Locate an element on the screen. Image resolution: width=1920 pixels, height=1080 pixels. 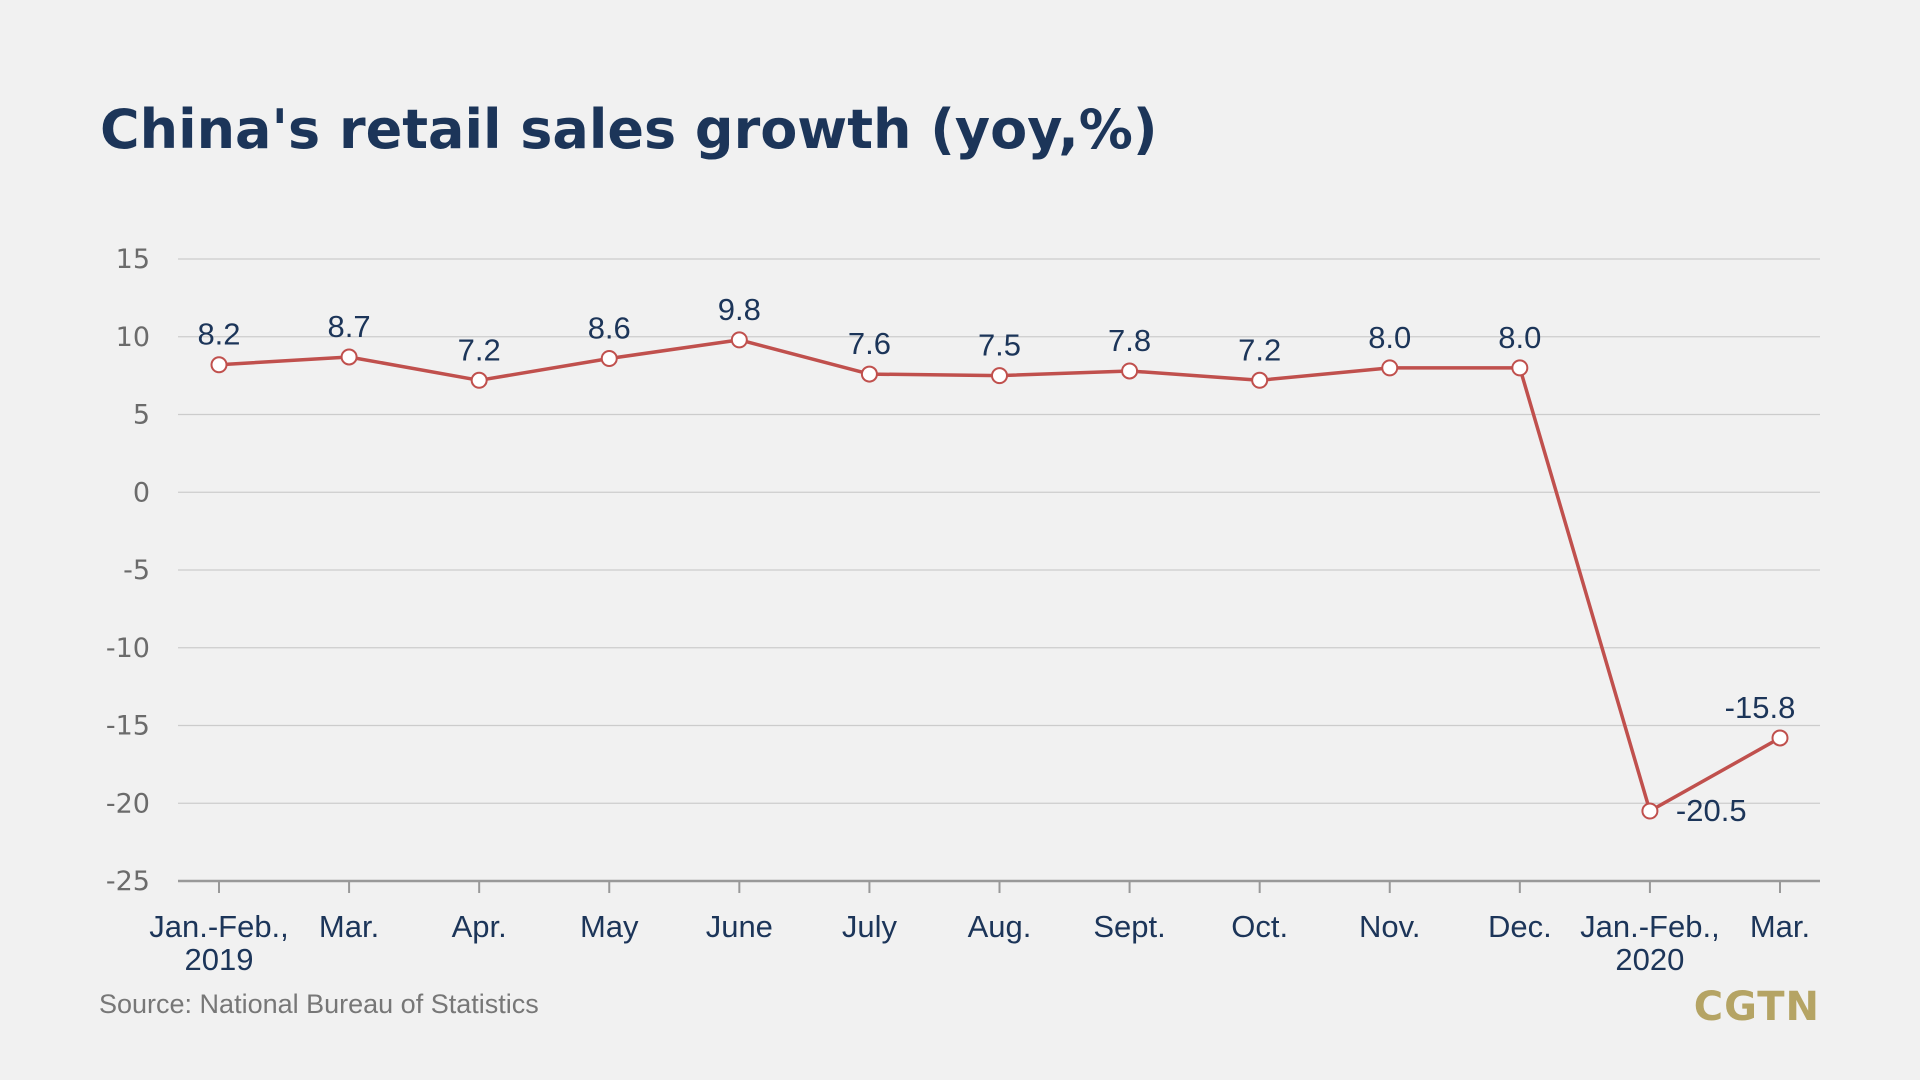
y-tick-label: -20 is located at coordinates (128, 803).